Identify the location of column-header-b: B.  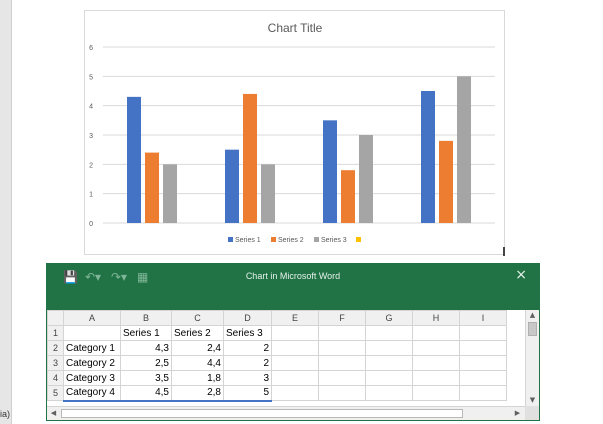
(146, 318).